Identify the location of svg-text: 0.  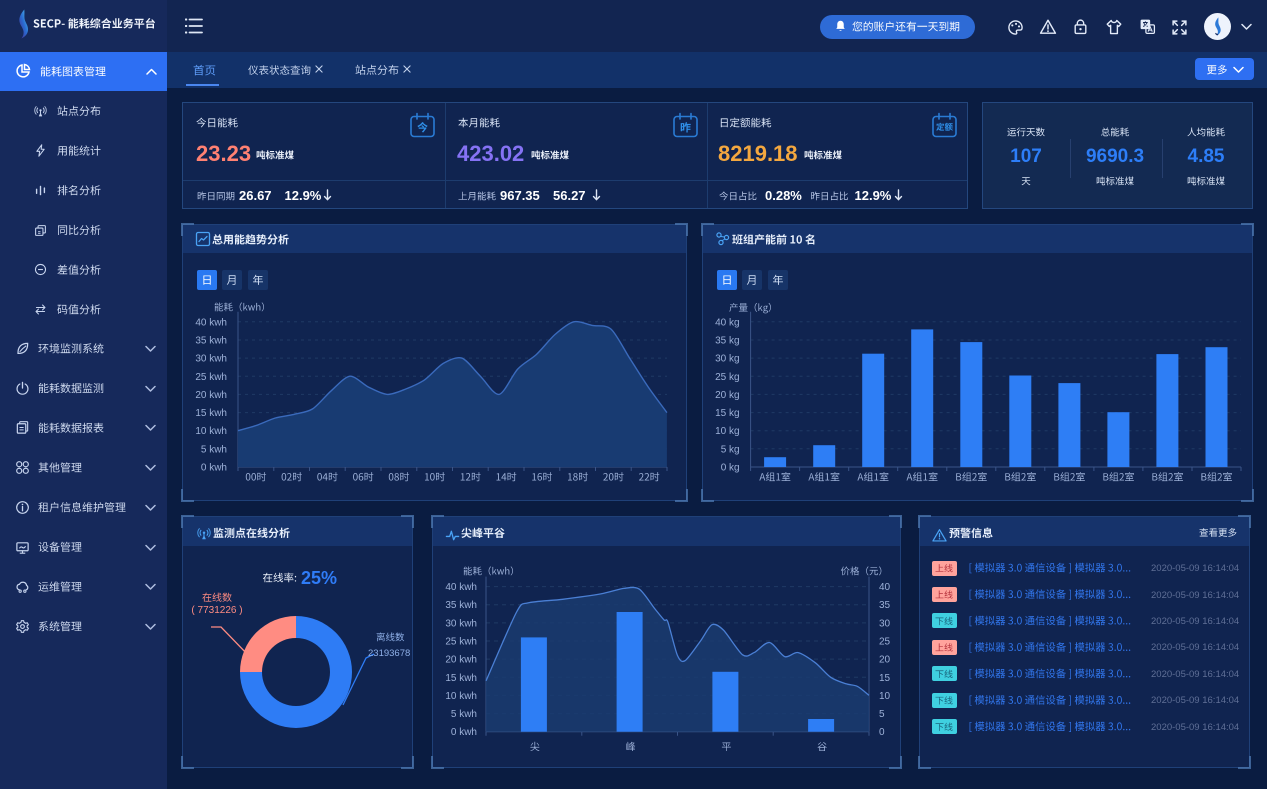
(882, 732).